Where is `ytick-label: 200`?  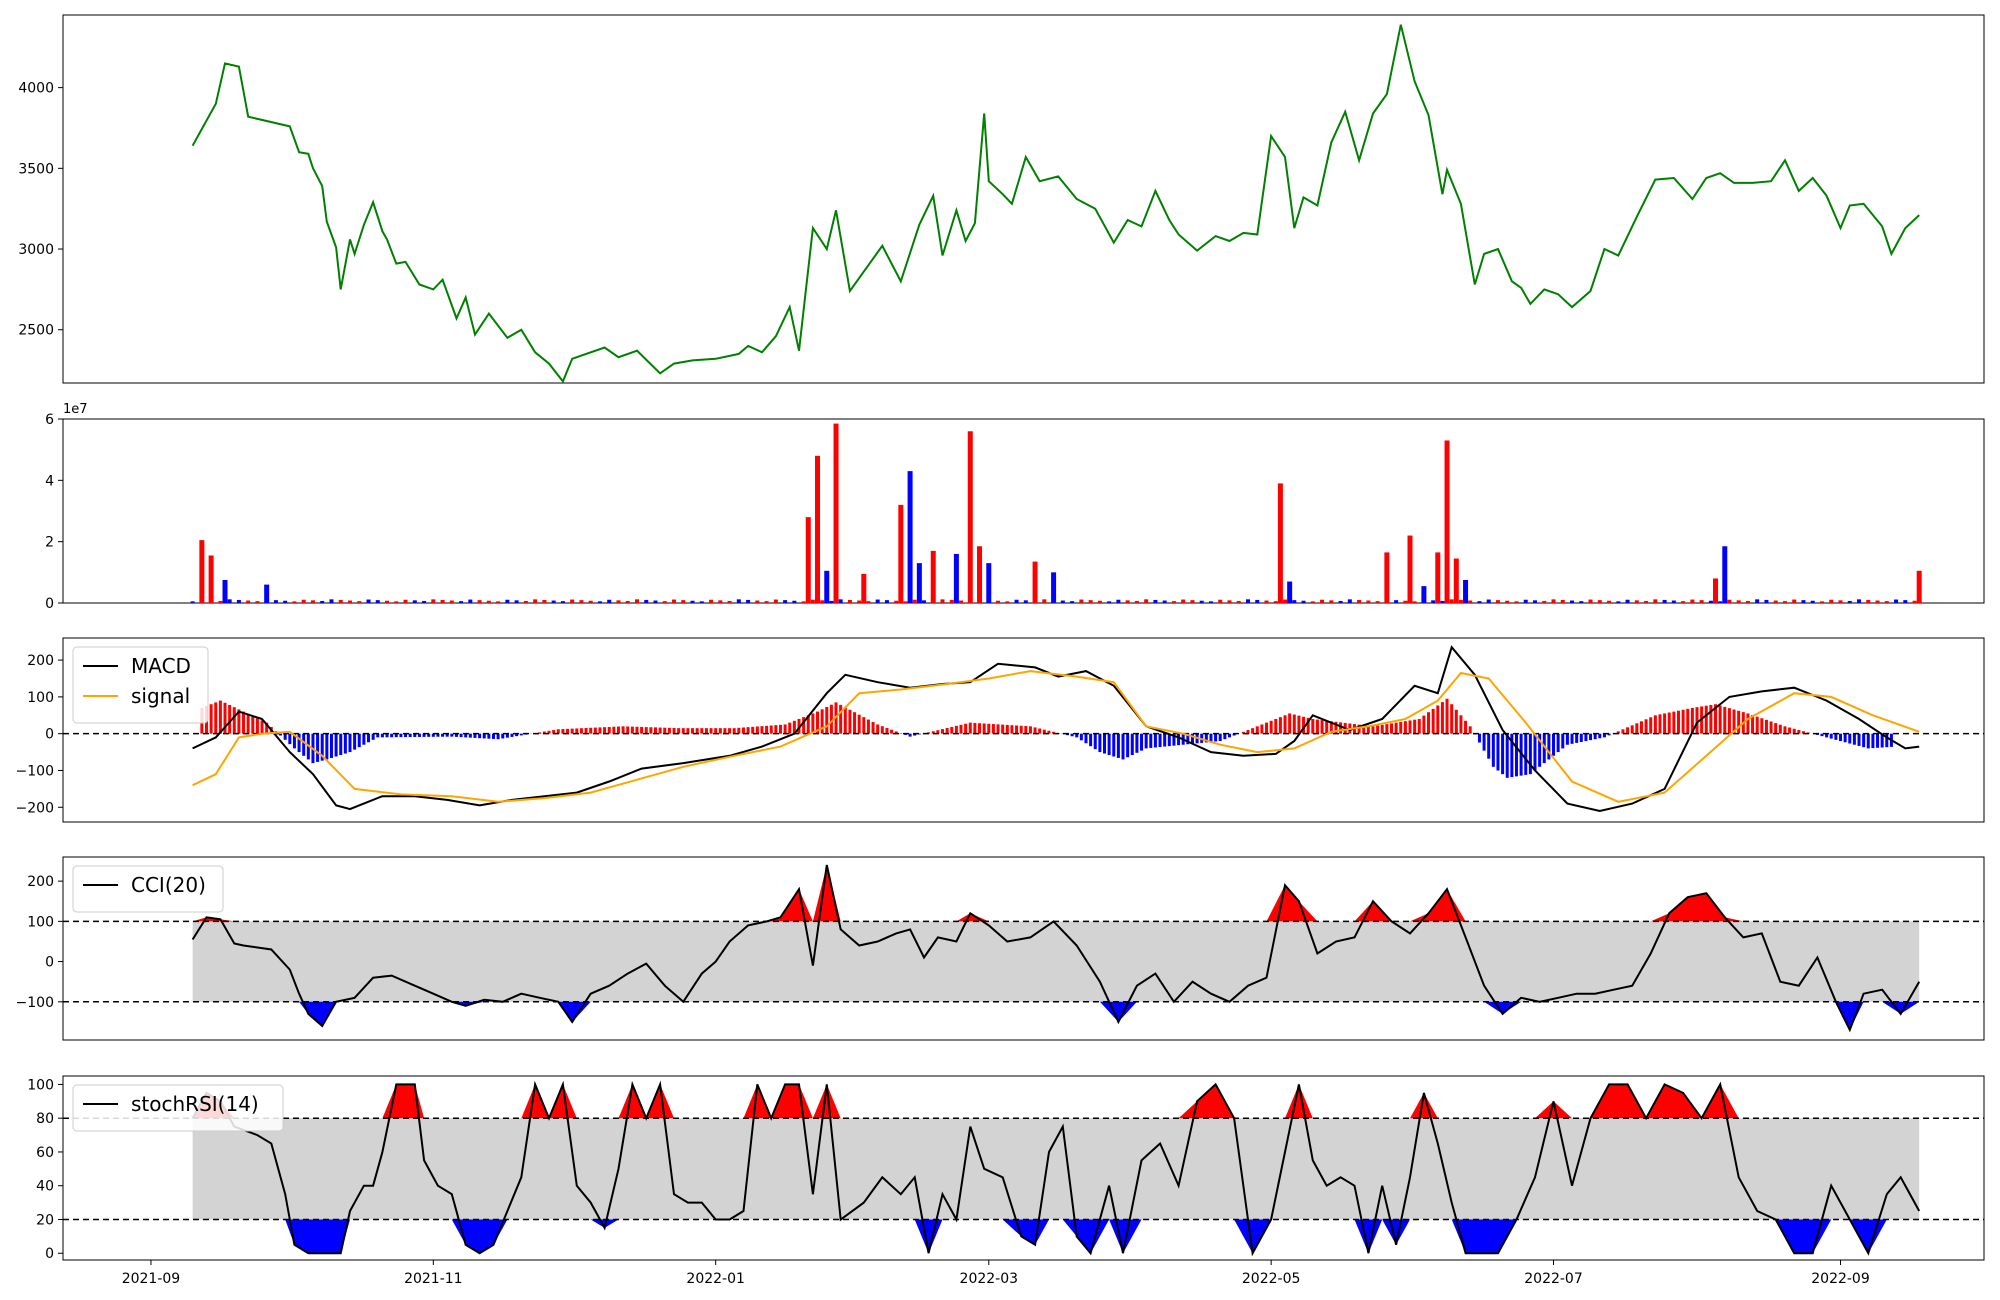
ytick-label: 200 is located at coordinates (40, 882).